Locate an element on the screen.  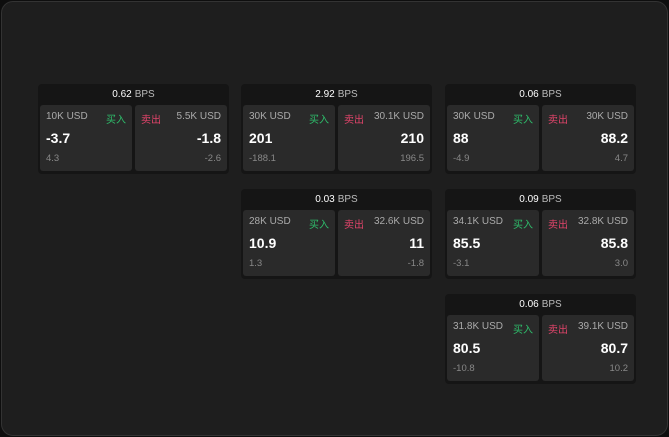
spread-header: 0.03 BPS is located at coordinates (336, 199).